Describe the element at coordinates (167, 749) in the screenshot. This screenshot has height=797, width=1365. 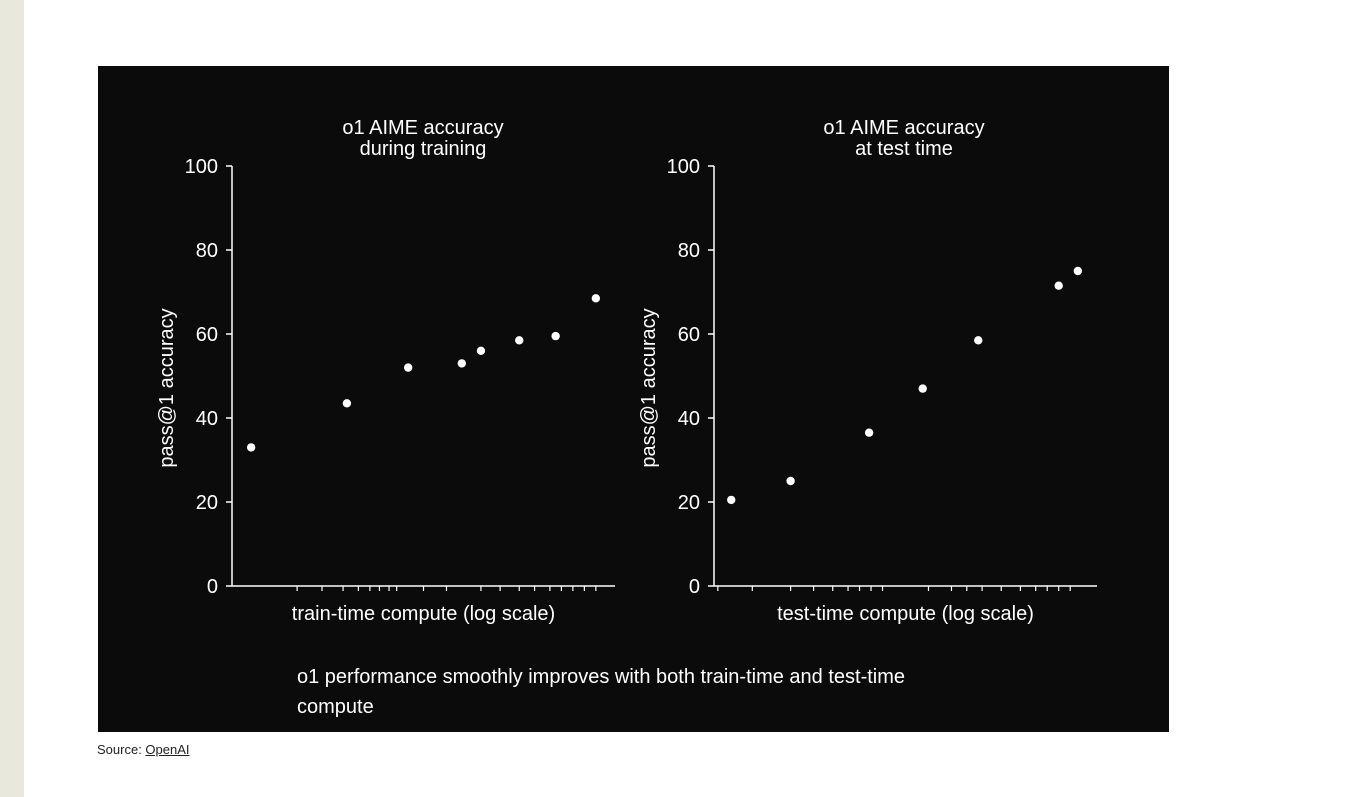
I see `source-link: OpenAI` at that location.